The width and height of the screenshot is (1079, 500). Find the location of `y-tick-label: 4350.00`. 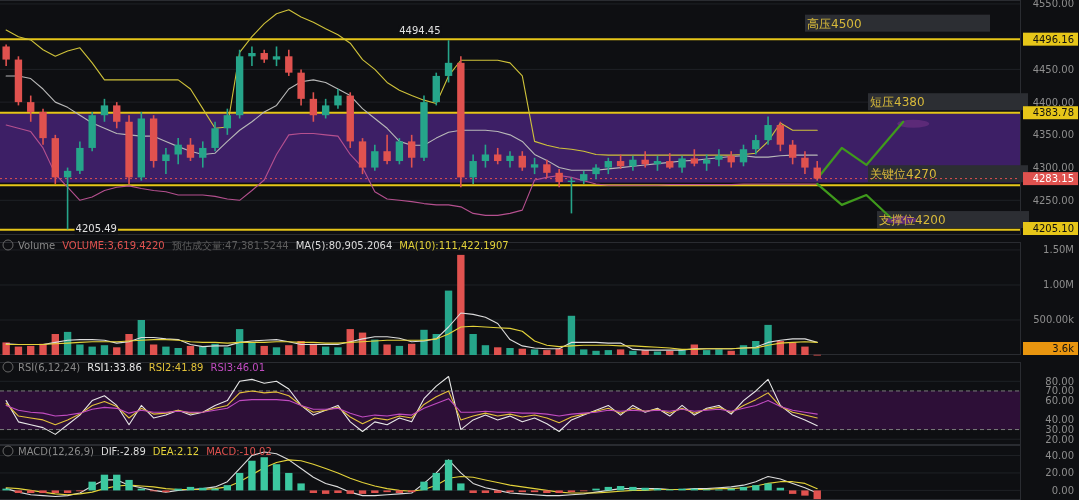

y-tick-label: 4350.00 is located at coordinates (1053, 135).